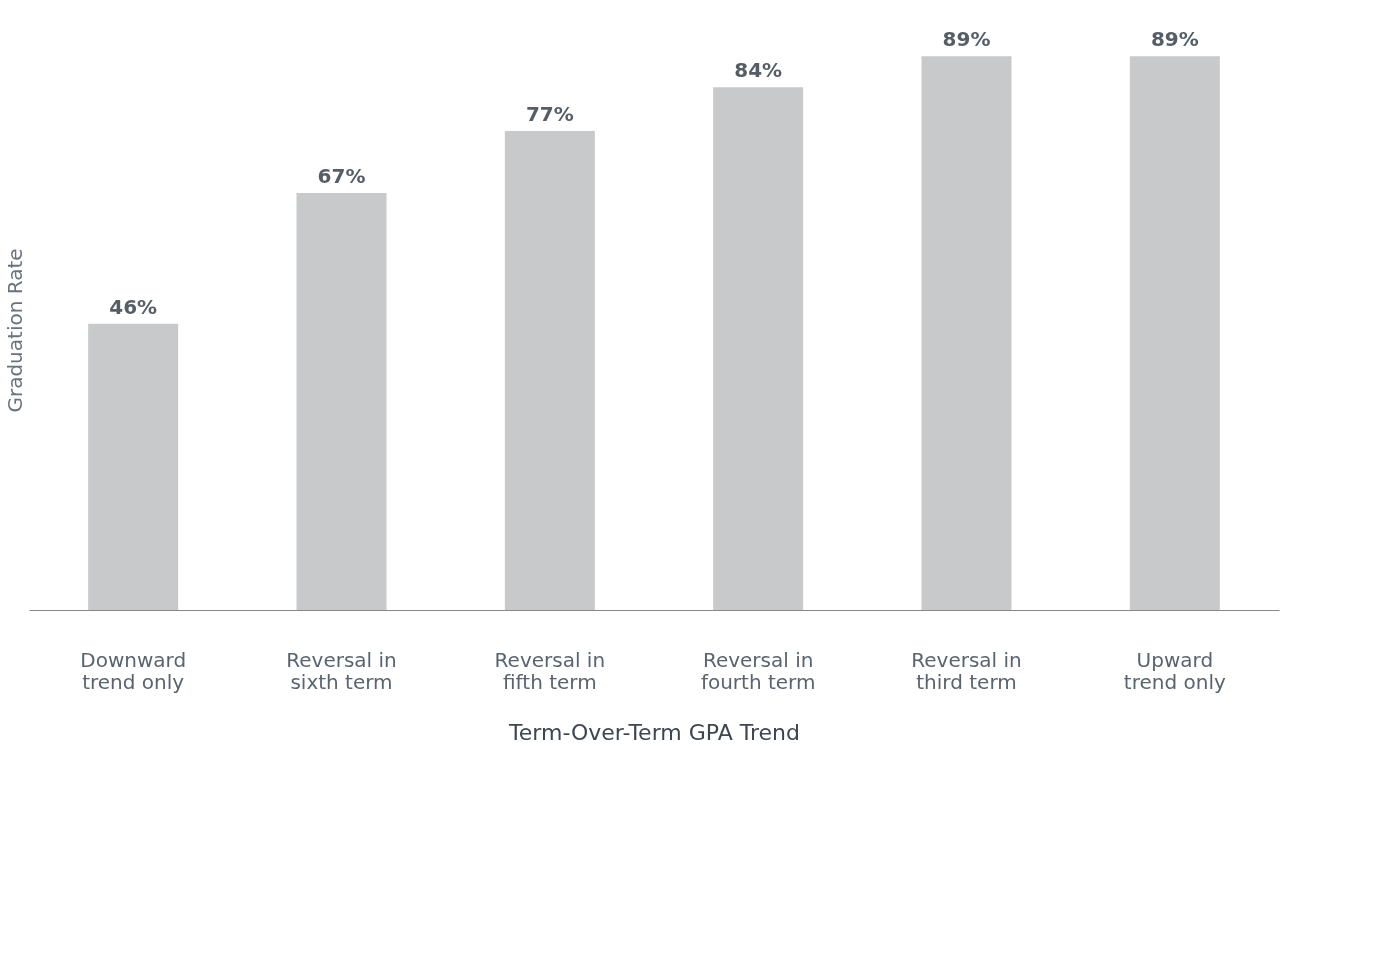  What do you see at coordinates (133, 670) in the screenshot?
I see `x-tick-label: Downward trend only` at bounding box center [133, 670].